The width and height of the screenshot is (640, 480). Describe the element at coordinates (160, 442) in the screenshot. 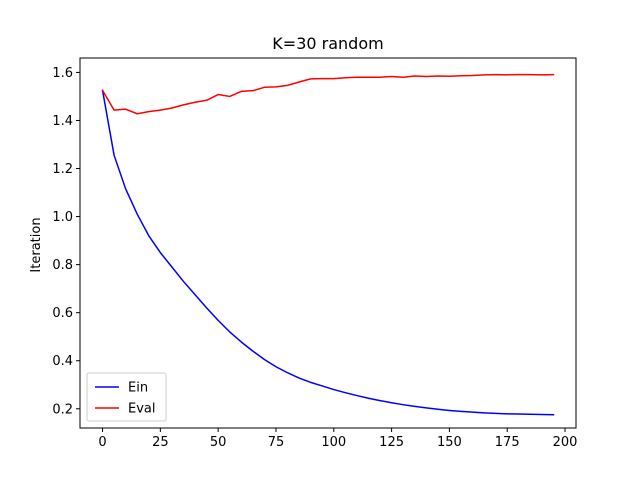

I see `x-tick-label: 25` at that location.